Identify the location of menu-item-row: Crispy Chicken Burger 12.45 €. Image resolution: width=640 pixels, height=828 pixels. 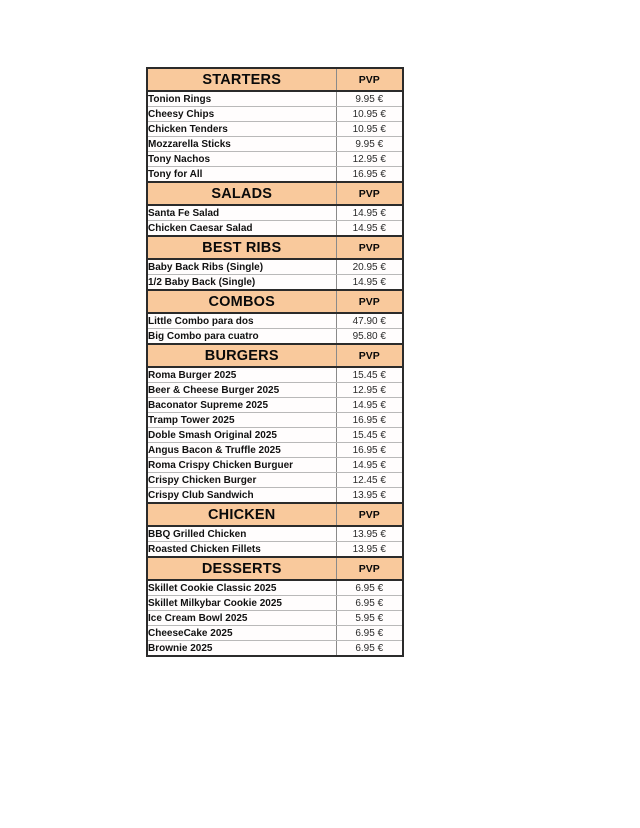
(275, 480).